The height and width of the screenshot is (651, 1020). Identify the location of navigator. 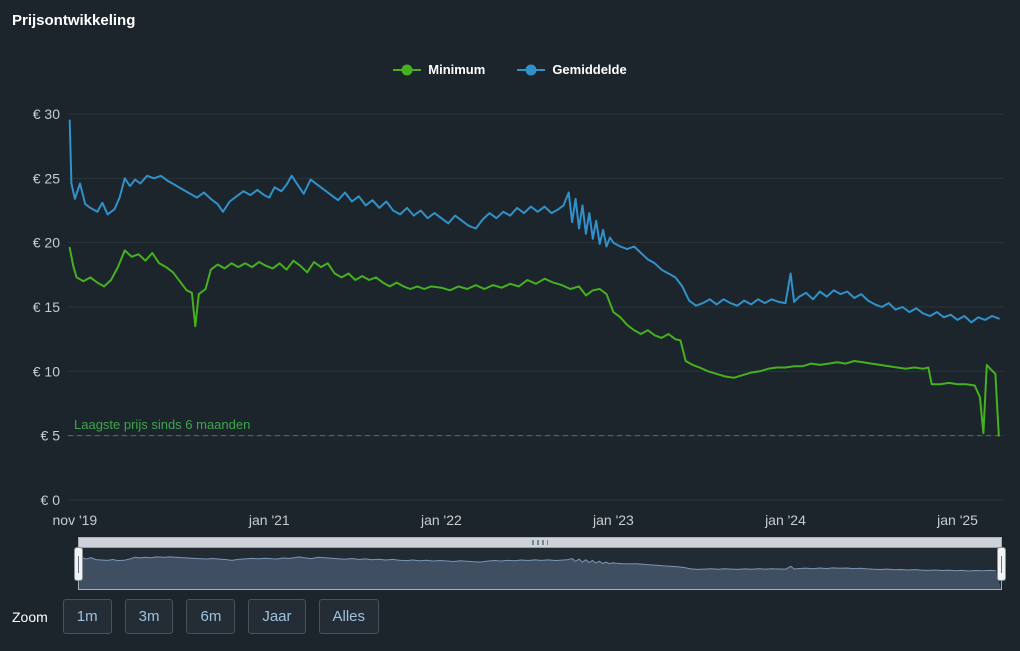
(540, 563).